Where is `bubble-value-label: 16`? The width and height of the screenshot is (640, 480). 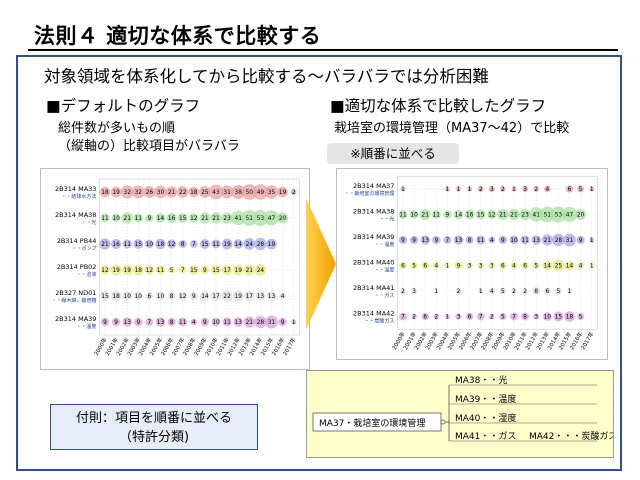 bubble-value-label: 16 is located at coordinates (470, 216).